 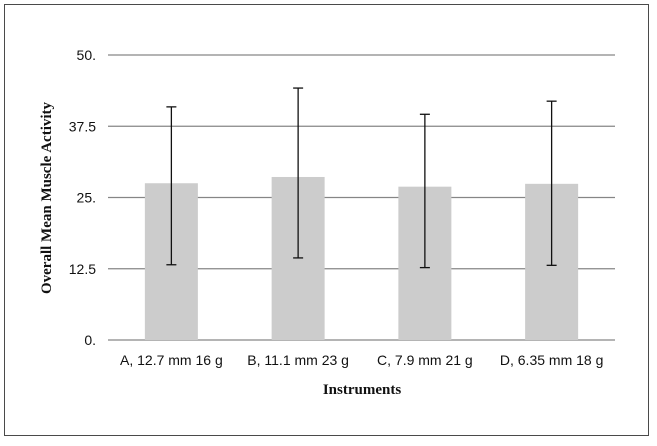 I want to click on y-tick-label: 50., so click(x=86, y=55).